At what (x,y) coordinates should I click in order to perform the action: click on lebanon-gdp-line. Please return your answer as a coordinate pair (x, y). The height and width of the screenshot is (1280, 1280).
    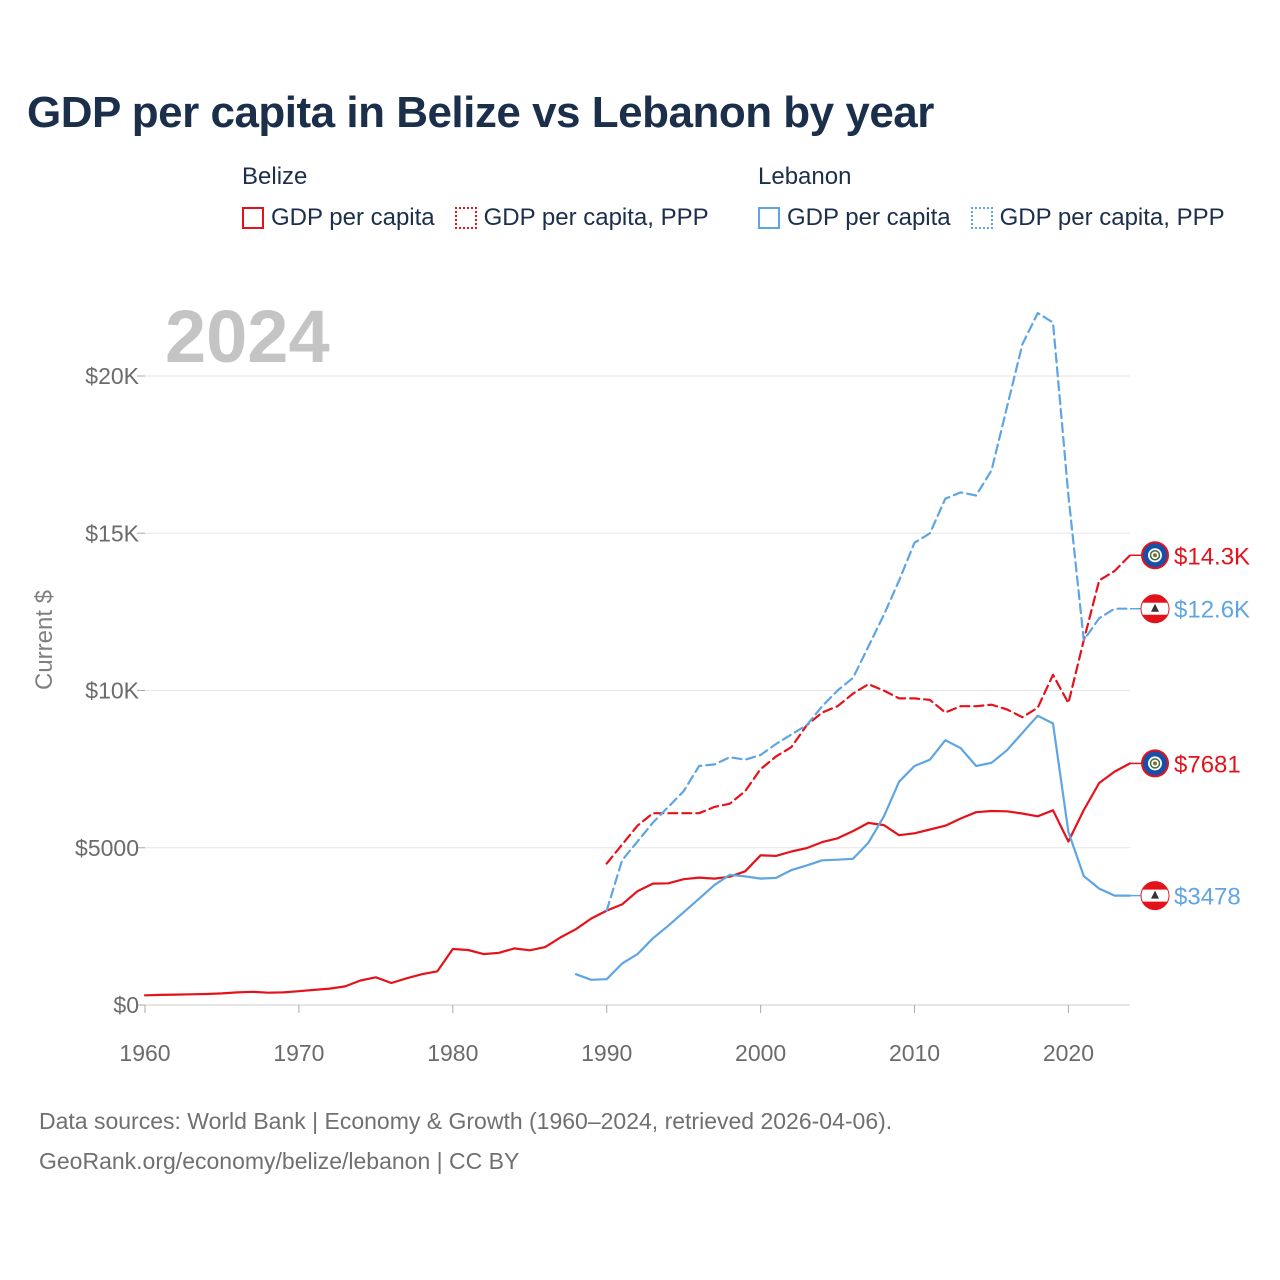
    Looking at the image, I should click on (853, 847).